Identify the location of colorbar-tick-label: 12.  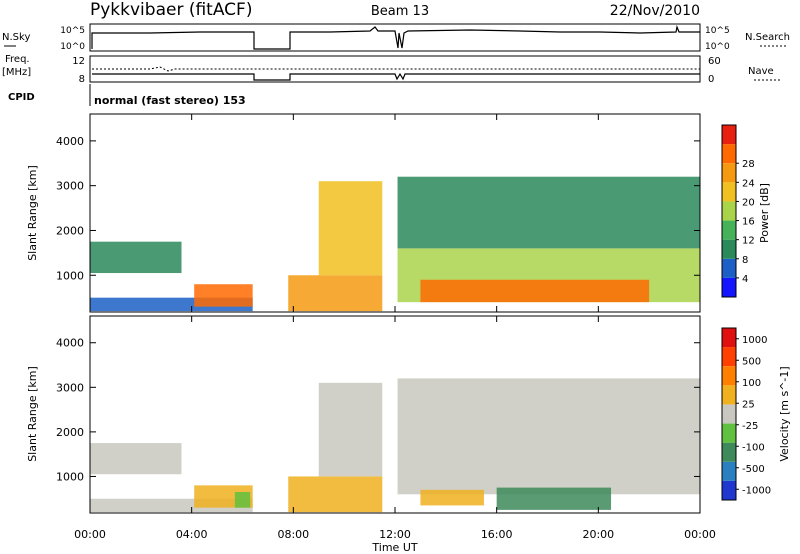
(748, 241).